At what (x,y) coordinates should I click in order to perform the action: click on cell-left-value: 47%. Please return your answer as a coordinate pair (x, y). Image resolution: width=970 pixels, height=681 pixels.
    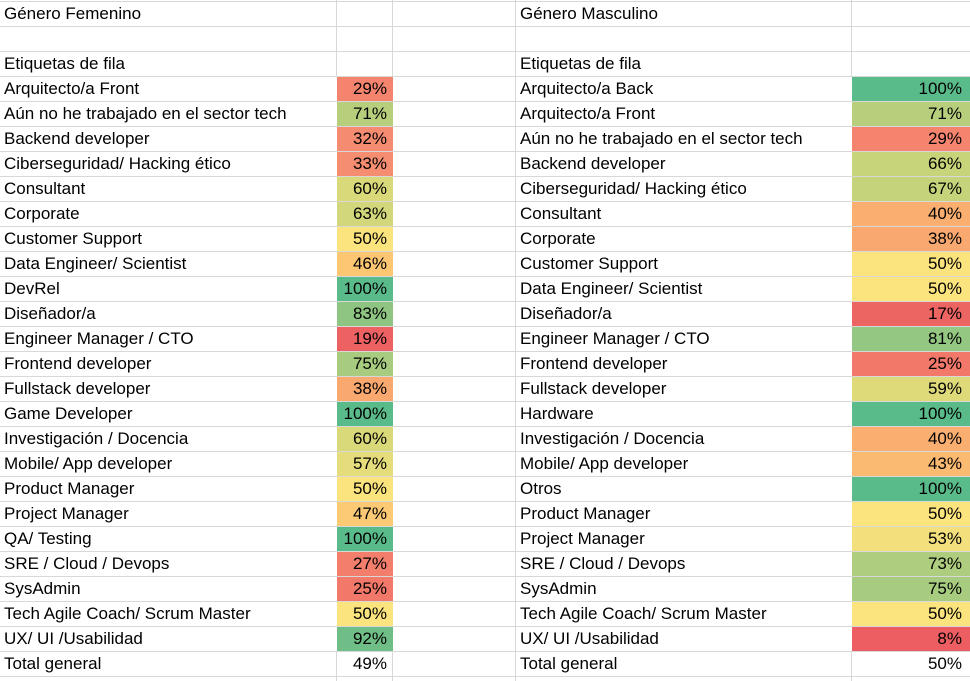
    Looking at the image, I should click on (365, 514).